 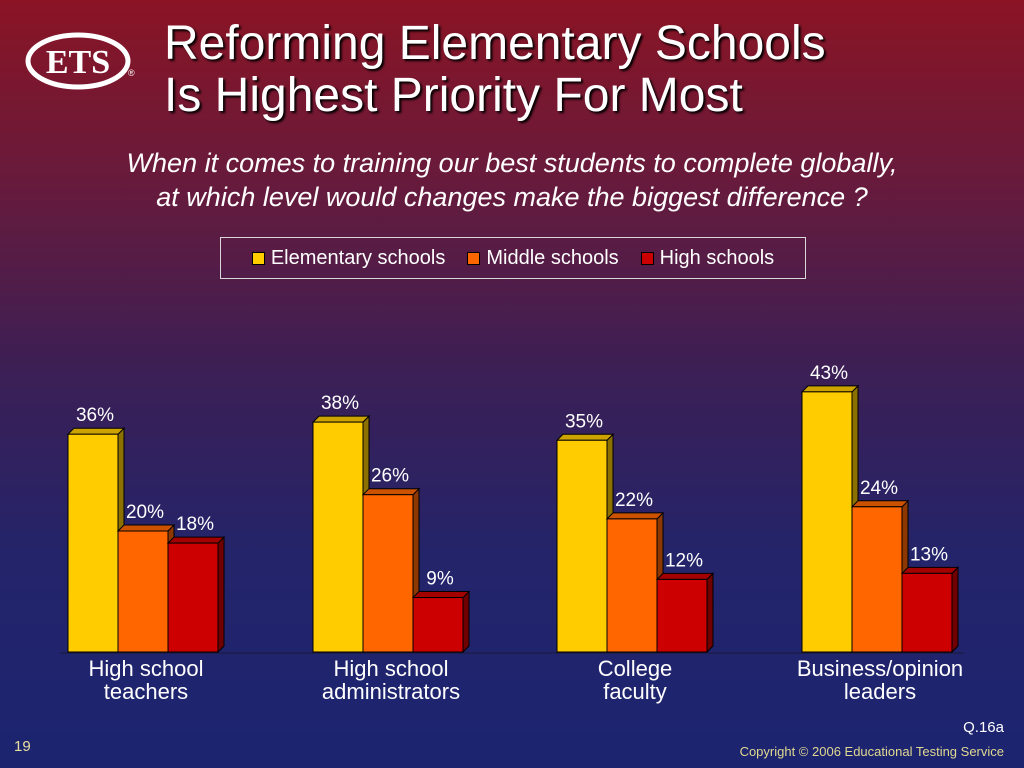 What do you see at coordinates (146, 668) in the screenshot?
I see `category-label-0-line-1: High school` at bounding box center [146, 668].